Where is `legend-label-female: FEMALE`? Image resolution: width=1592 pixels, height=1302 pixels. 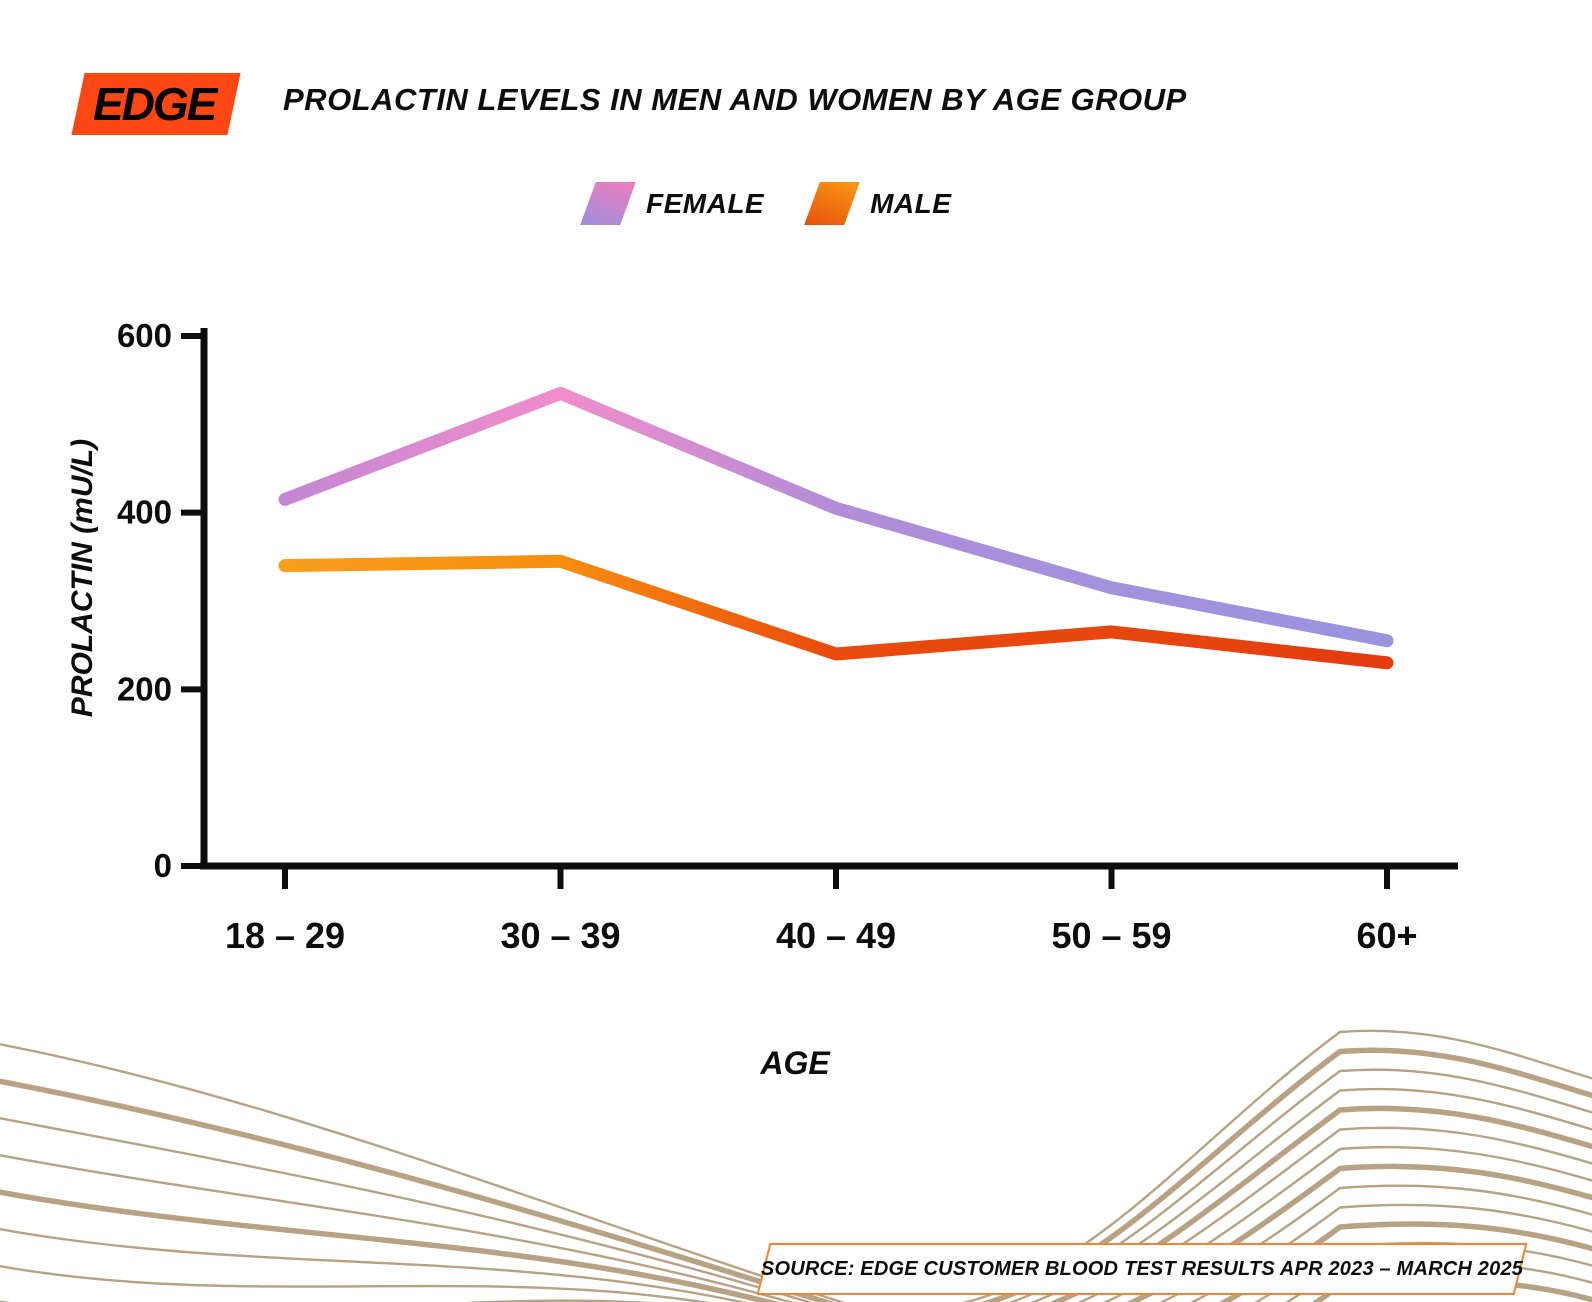
legend-label-female: FEMALE is located at coordinates (705, 203).